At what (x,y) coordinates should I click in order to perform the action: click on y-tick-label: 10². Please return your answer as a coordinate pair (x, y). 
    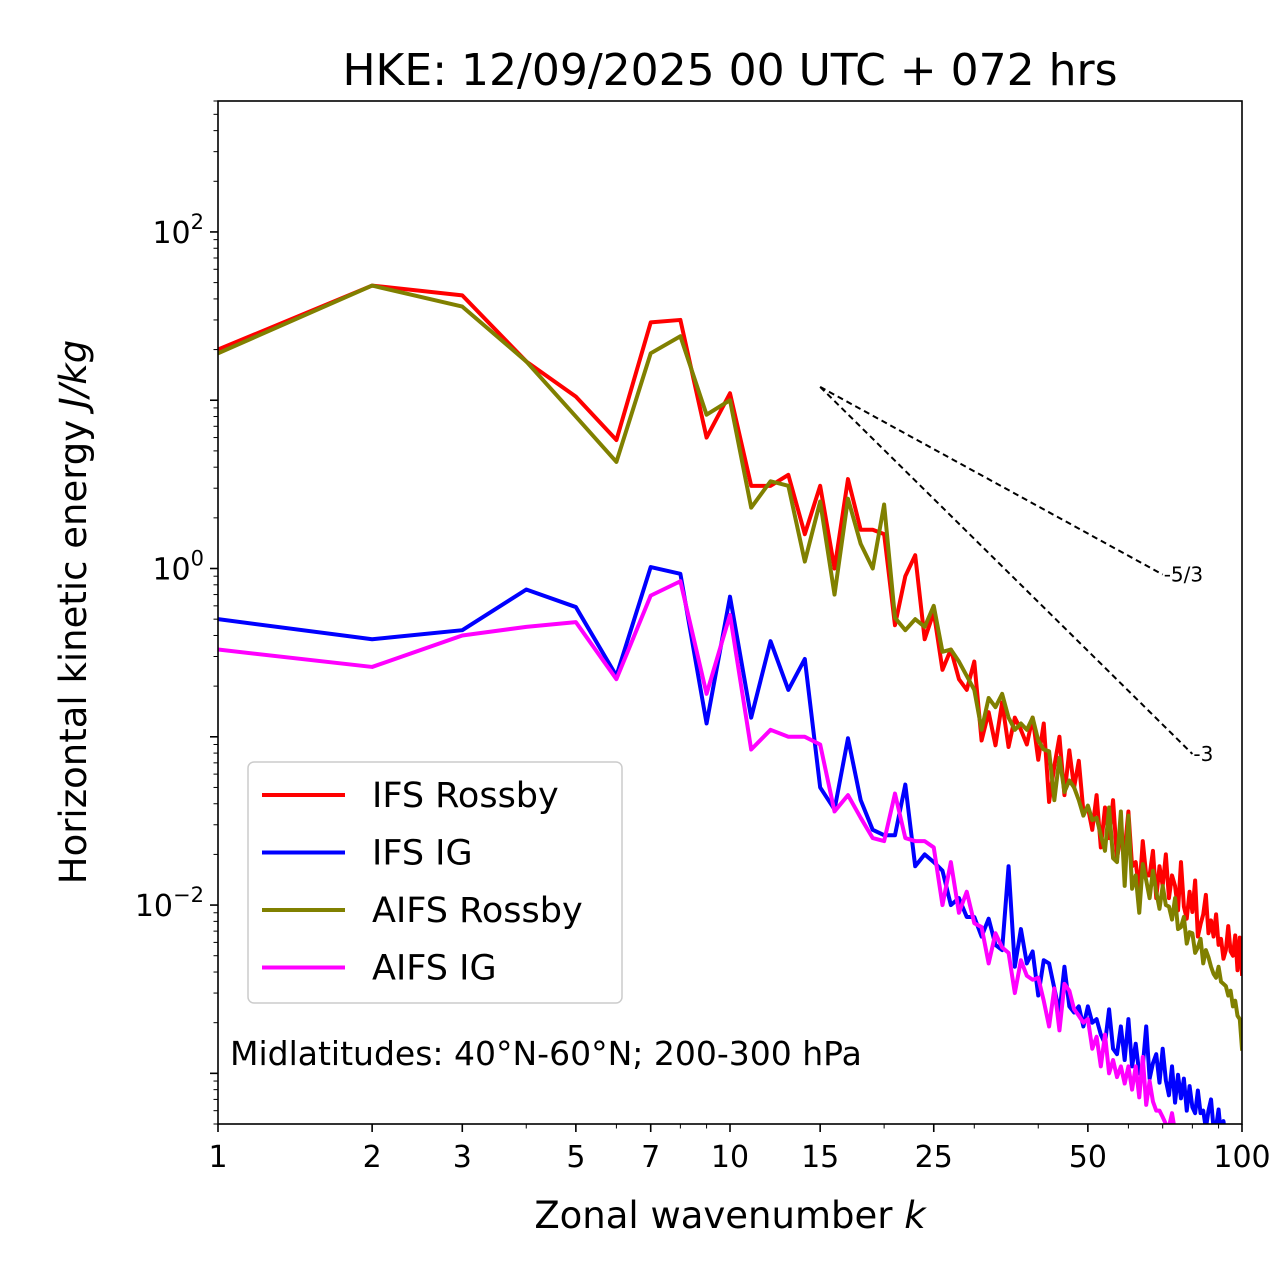
    Looking at the image, I should click on (178, 230).